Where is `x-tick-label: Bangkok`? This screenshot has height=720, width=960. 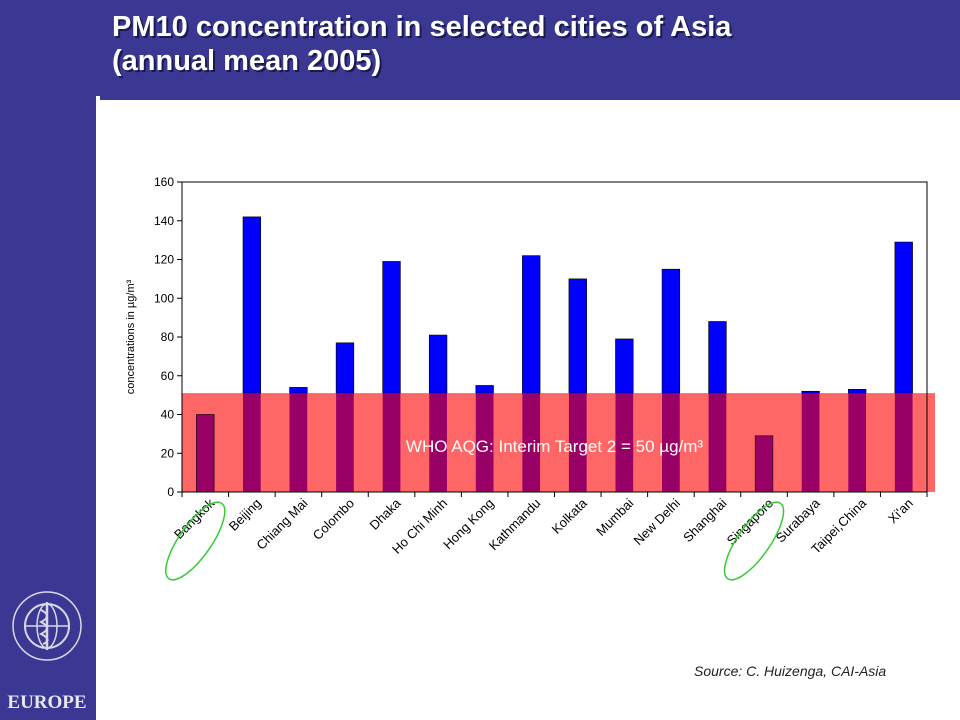 x-tick-label: Bangkok is located at coordinates (194, 518).